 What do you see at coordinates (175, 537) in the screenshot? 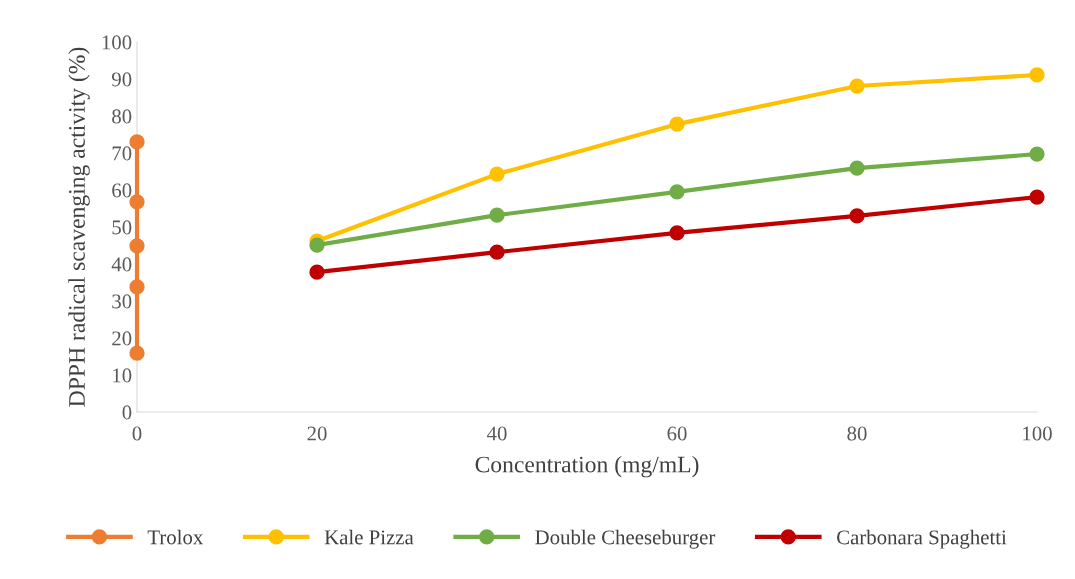
I see `legend-label: Trolox` at bounding box center [175, 537].